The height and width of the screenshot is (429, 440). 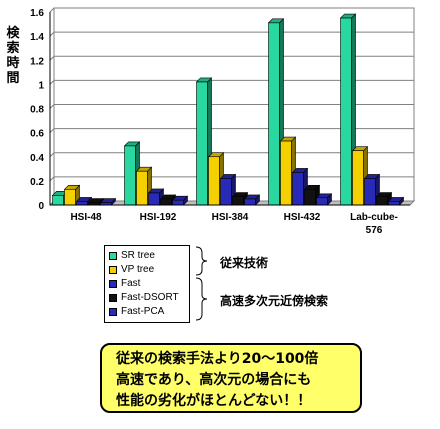 I want to click on legend-label-vp-tree: VP tree, so click(x=138, y=269).